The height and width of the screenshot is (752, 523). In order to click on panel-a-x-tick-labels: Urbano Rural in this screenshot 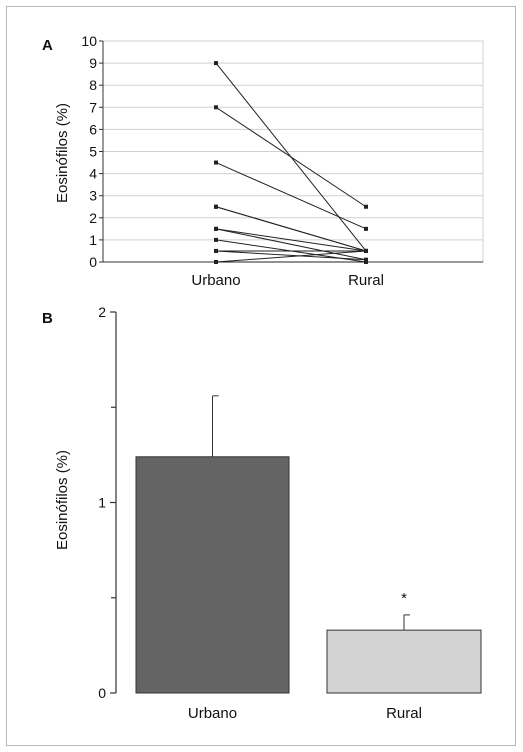, I will do `click(287, 280)`.